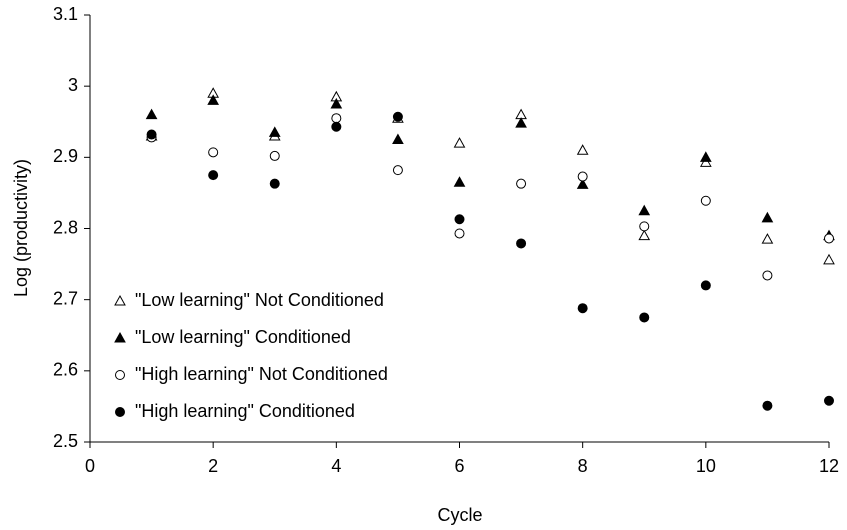 This screenshot has height=530, width=847. What do you see at coordinates (73, 85) in the screenshot?
I see `y-tick-label: 3` at bounding box center [73, 85].